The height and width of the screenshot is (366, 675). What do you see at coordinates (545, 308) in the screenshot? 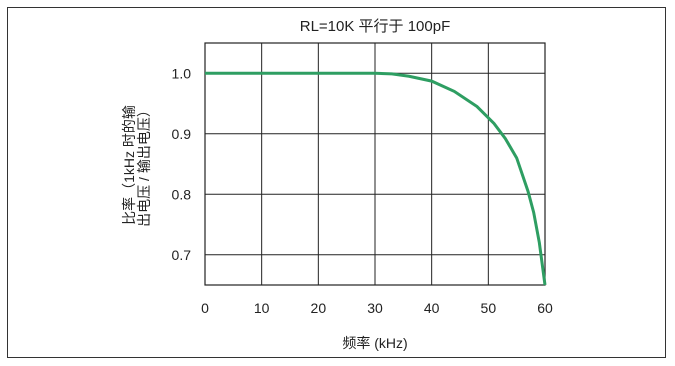
I see `x-tick-label: 60` at bounding box center [545, 308].